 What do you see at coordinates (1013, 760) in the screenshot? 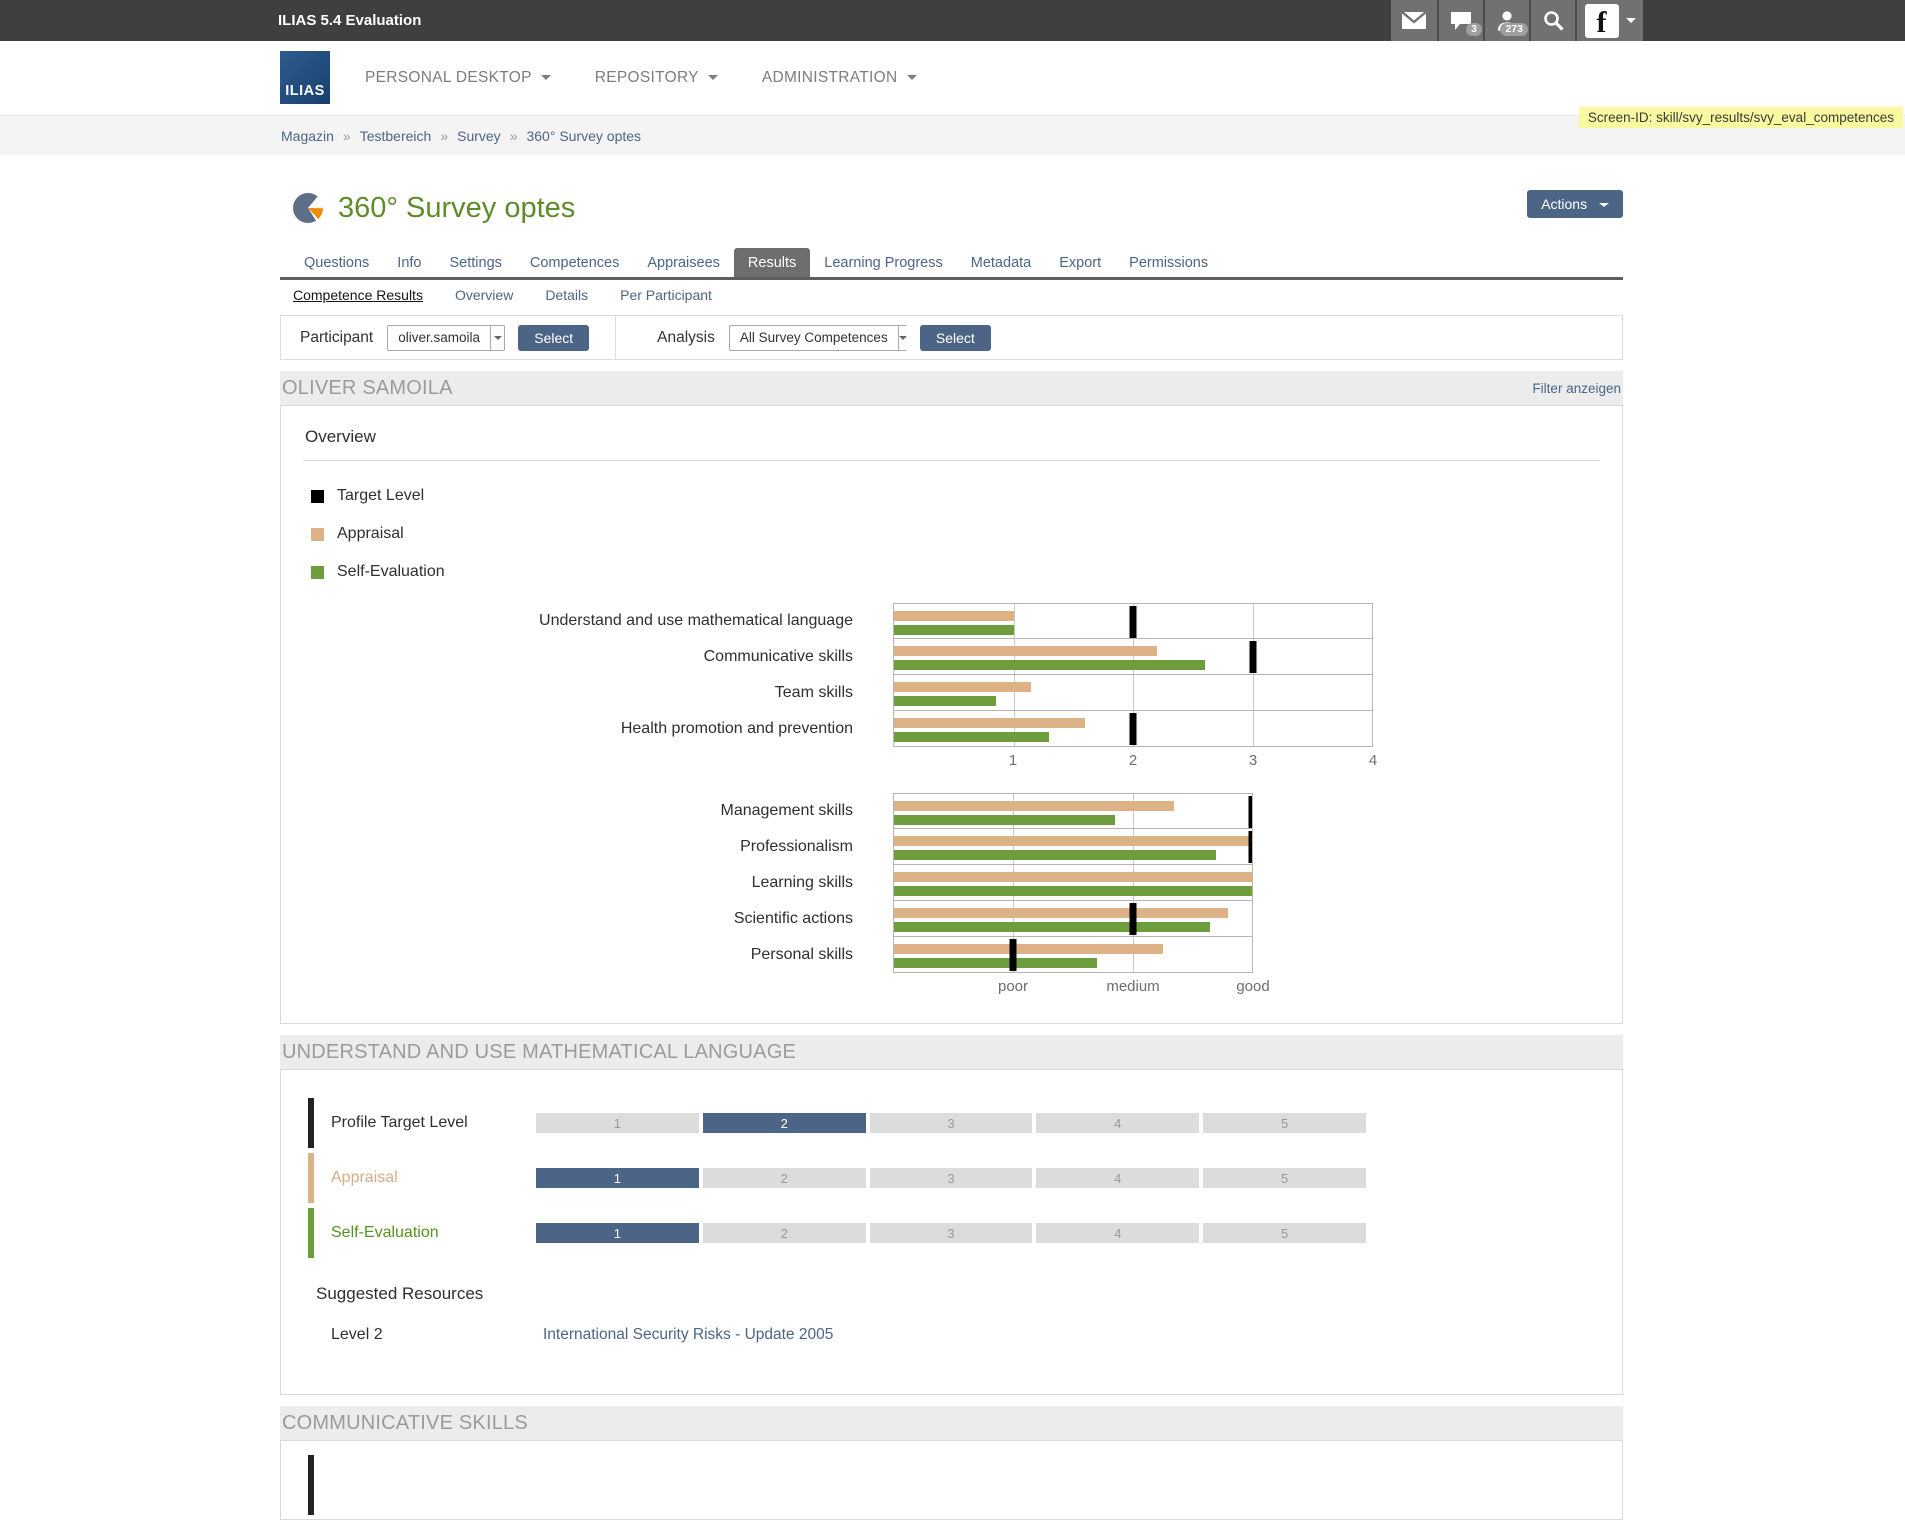
I see `axis-tick-label: 1` at bounding box center [1013, 760].